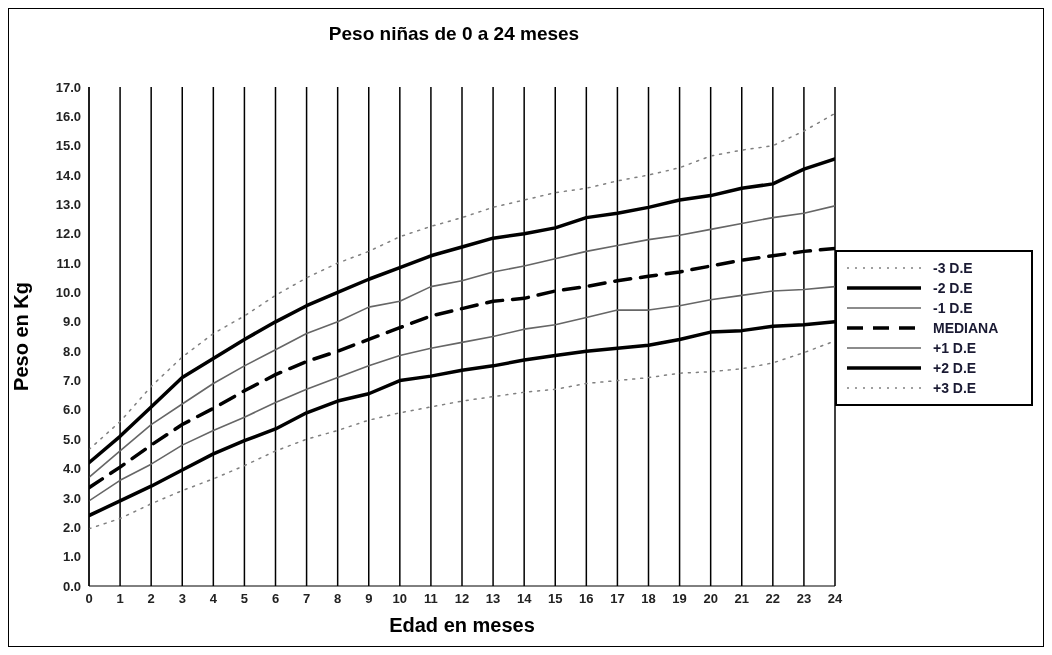 The width and height of the screenshot is (1052, 655). What do you see at coordinates (835, 599) in the screenshot?
I see `x-tick-label: 24` at bounding box center [835, 599].